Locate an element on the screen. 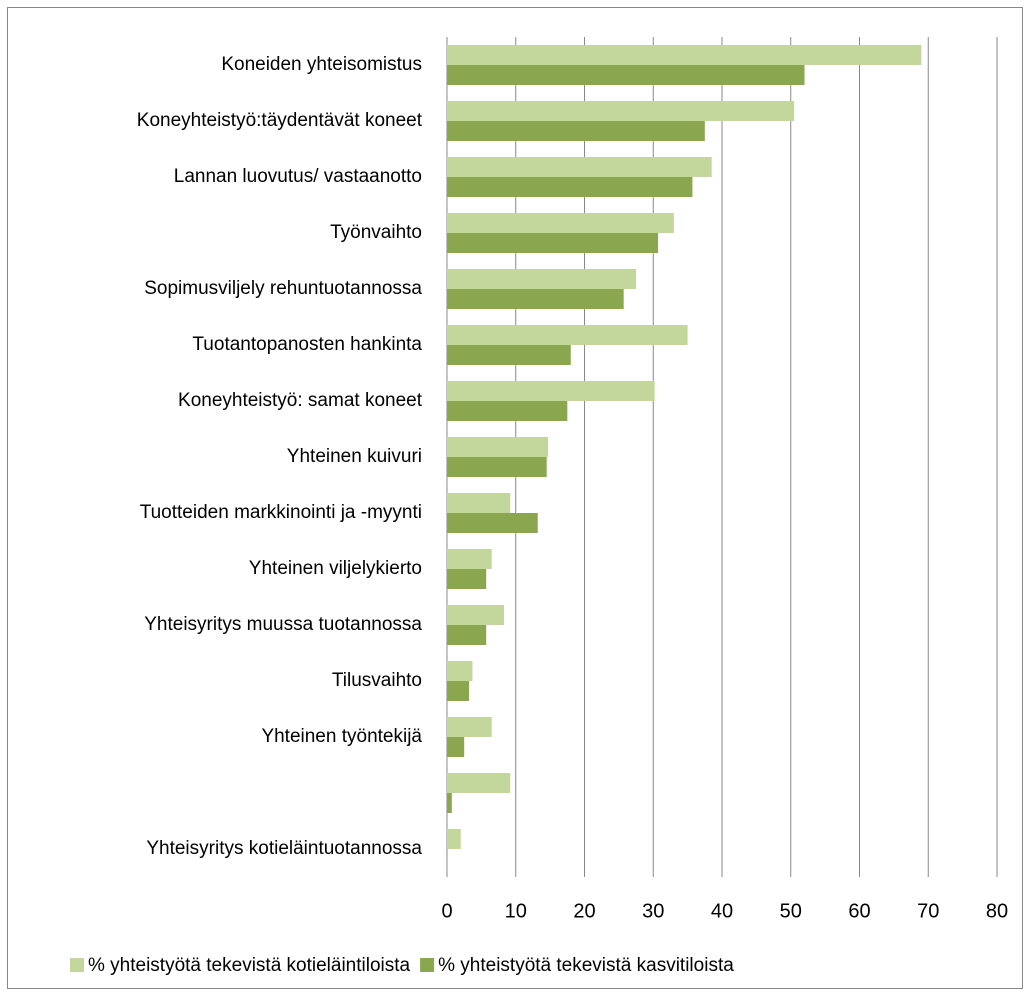  x-tick-label: 60 is located at coordinates (859, 911).